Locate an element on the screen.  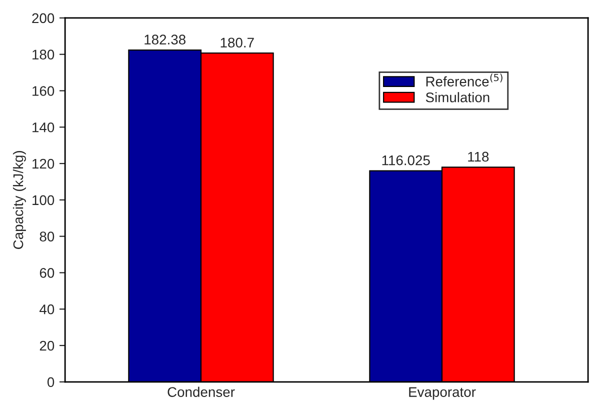
y-tick-label: 180 is located at coordinates (43, 55).